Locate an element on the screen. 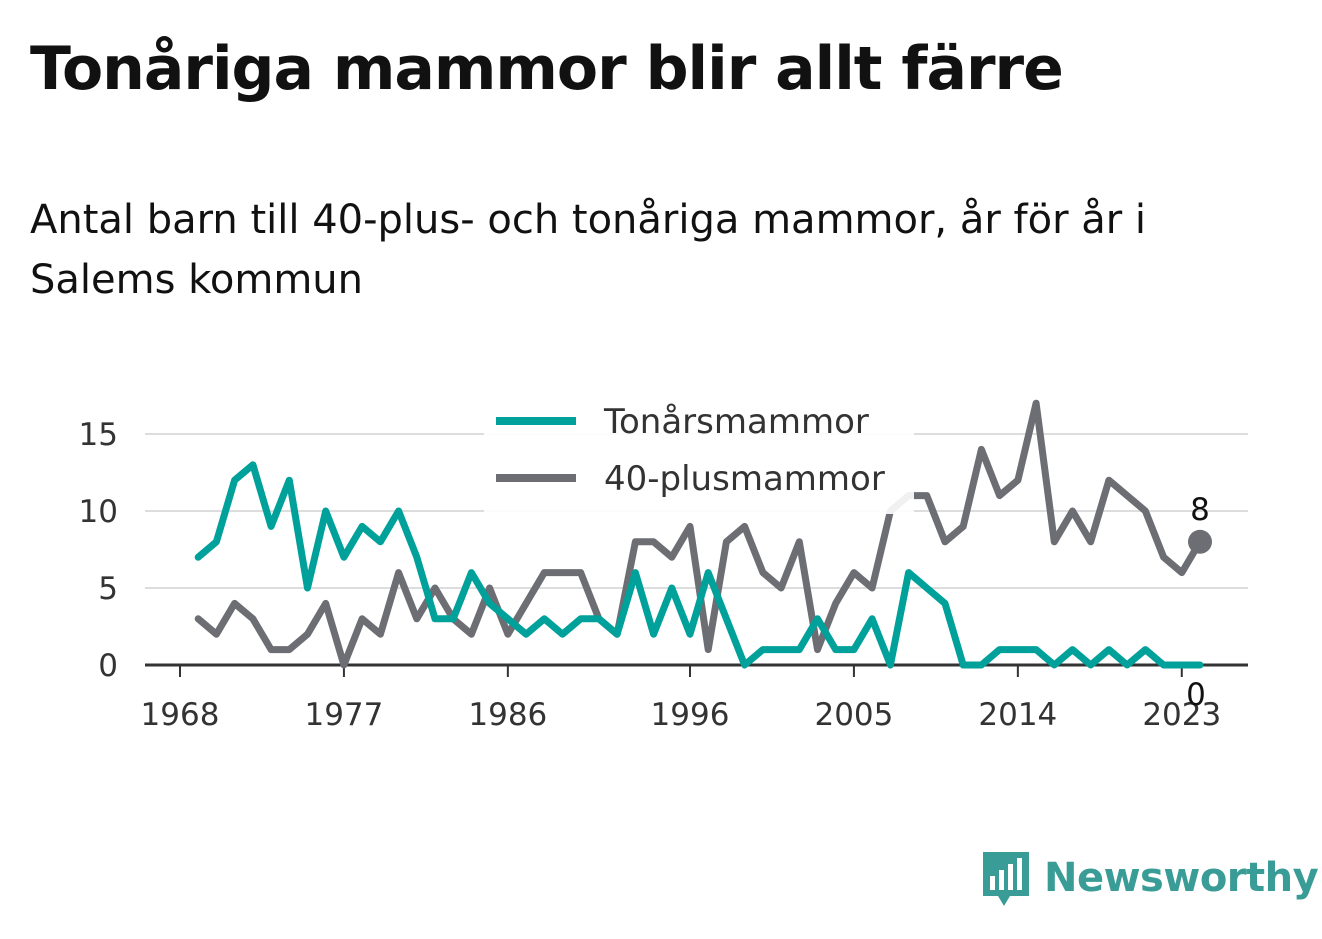  legend-background is located at coordinates (699, 451).